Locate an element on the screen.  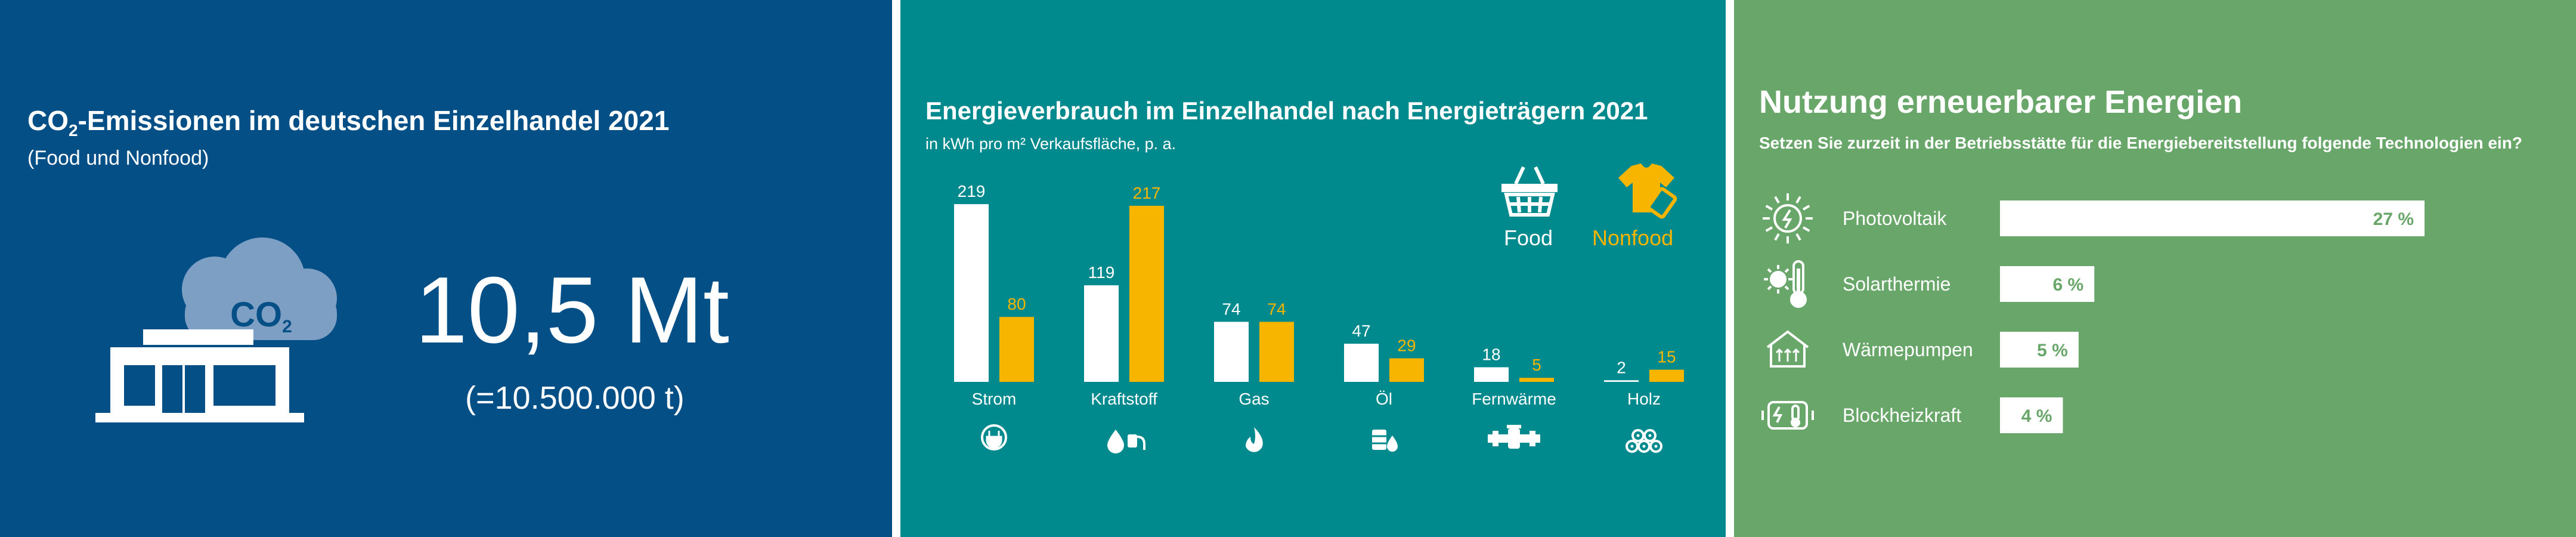
value-label-food-0: 219 is located at coordinates (972, 191).